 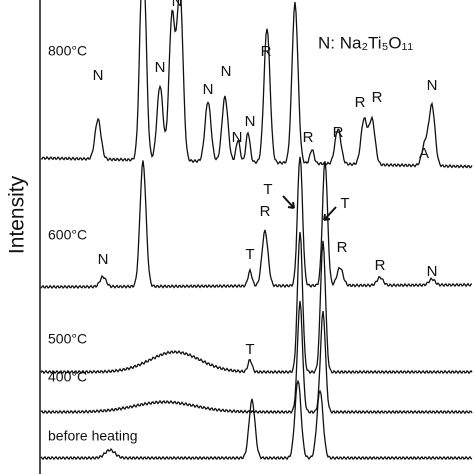 I want to click on curve-label: 600°C, so click(x=67, y=235).